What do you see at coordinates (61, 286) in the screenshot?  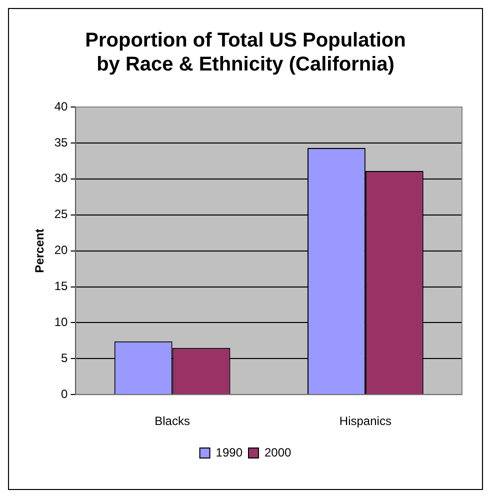 I see `y-tick-label: 15` at bounding box center [61, 286].